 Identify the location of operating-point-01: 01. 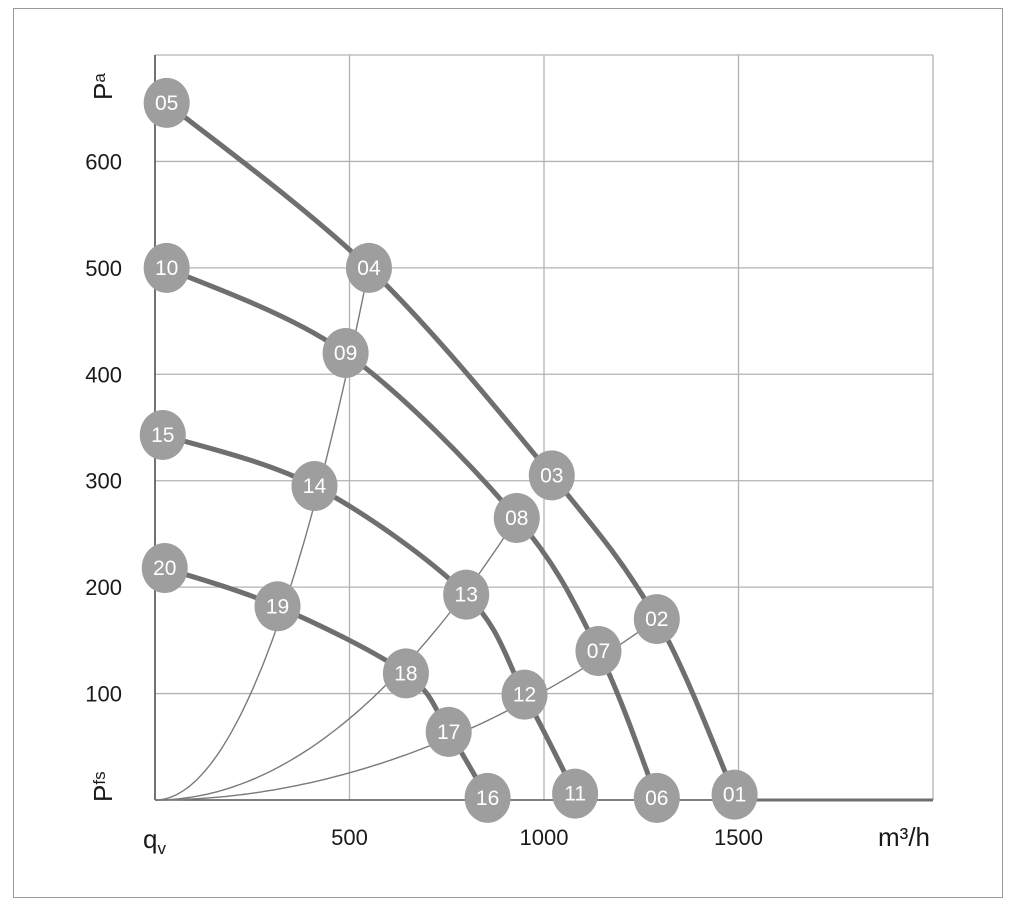
(734, 794).